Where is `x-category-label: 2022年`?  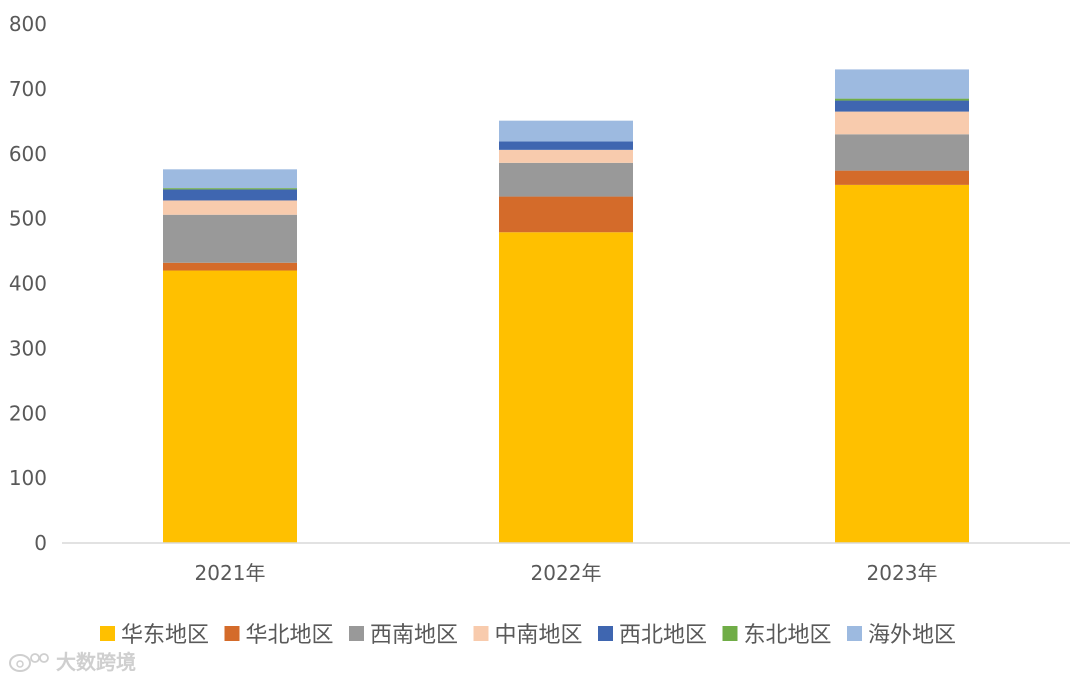 x-category-label: 2022年 is located at coordinates (566, 573).